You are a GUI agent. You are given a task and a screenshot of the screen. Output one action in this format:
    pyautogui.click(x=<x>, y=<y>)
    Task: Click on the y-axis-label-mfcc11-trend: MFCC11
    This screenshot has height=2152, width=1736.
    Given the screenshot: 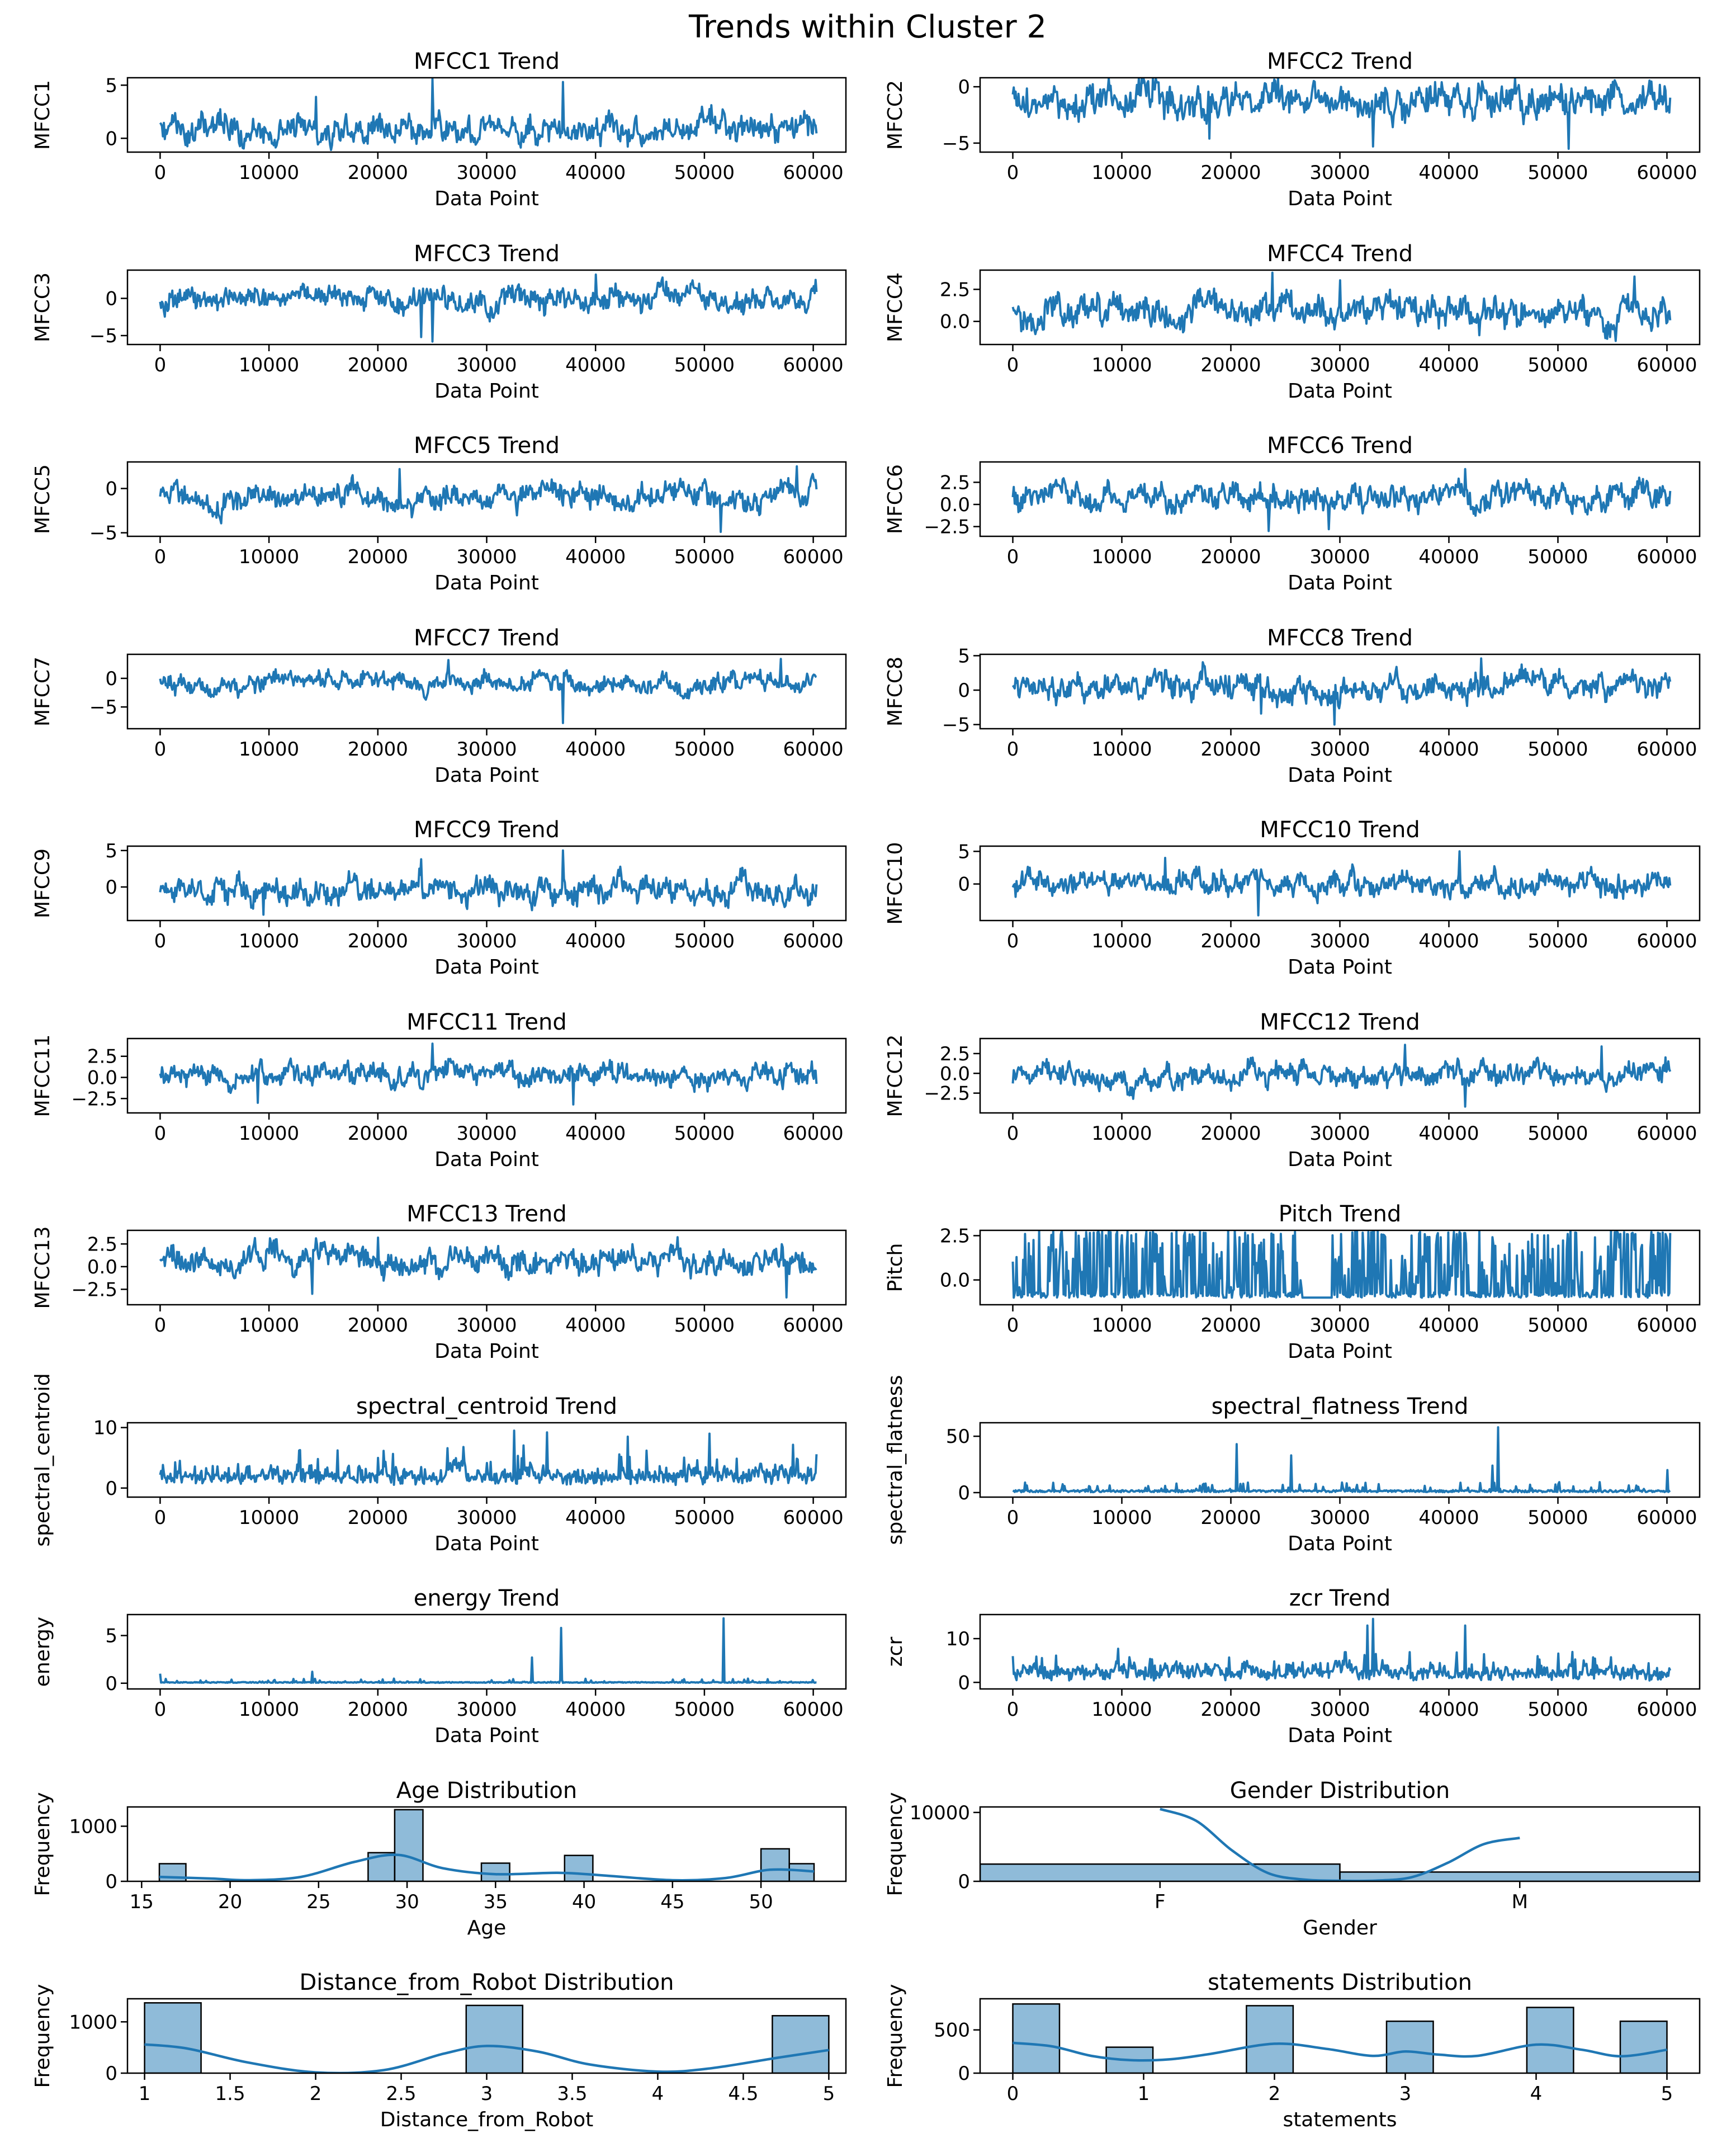 What is the action you would take?
    pyautogui.click(x=42, y=1076)
    